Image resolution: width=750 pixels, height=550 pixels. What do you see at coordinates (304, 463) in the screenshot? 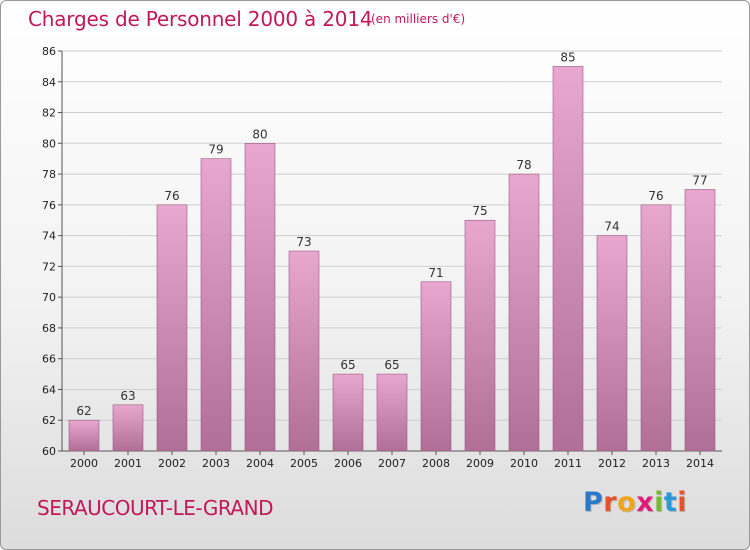
I see `x-tick-label: 2005` at bounding box center [304, 463].